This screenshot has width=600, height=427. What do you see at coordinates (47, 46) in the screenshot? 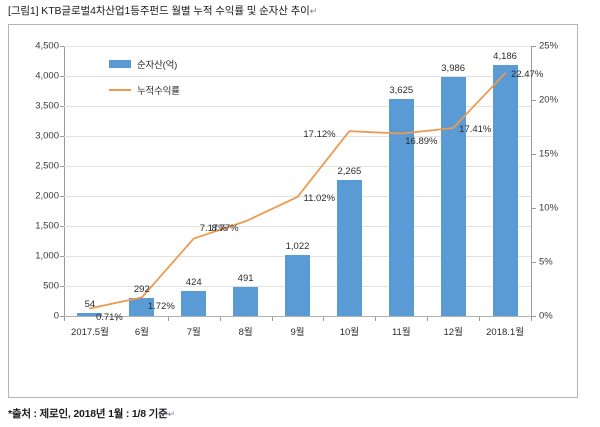
I see `y-axis-left-tick-label: 4,500` at bounding box center [47, 46].